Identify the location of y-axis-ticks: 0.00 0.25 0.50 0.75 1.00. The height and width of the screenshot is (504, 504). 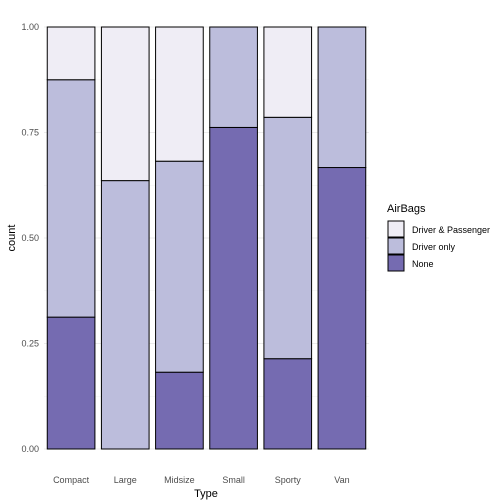
(30, 238).